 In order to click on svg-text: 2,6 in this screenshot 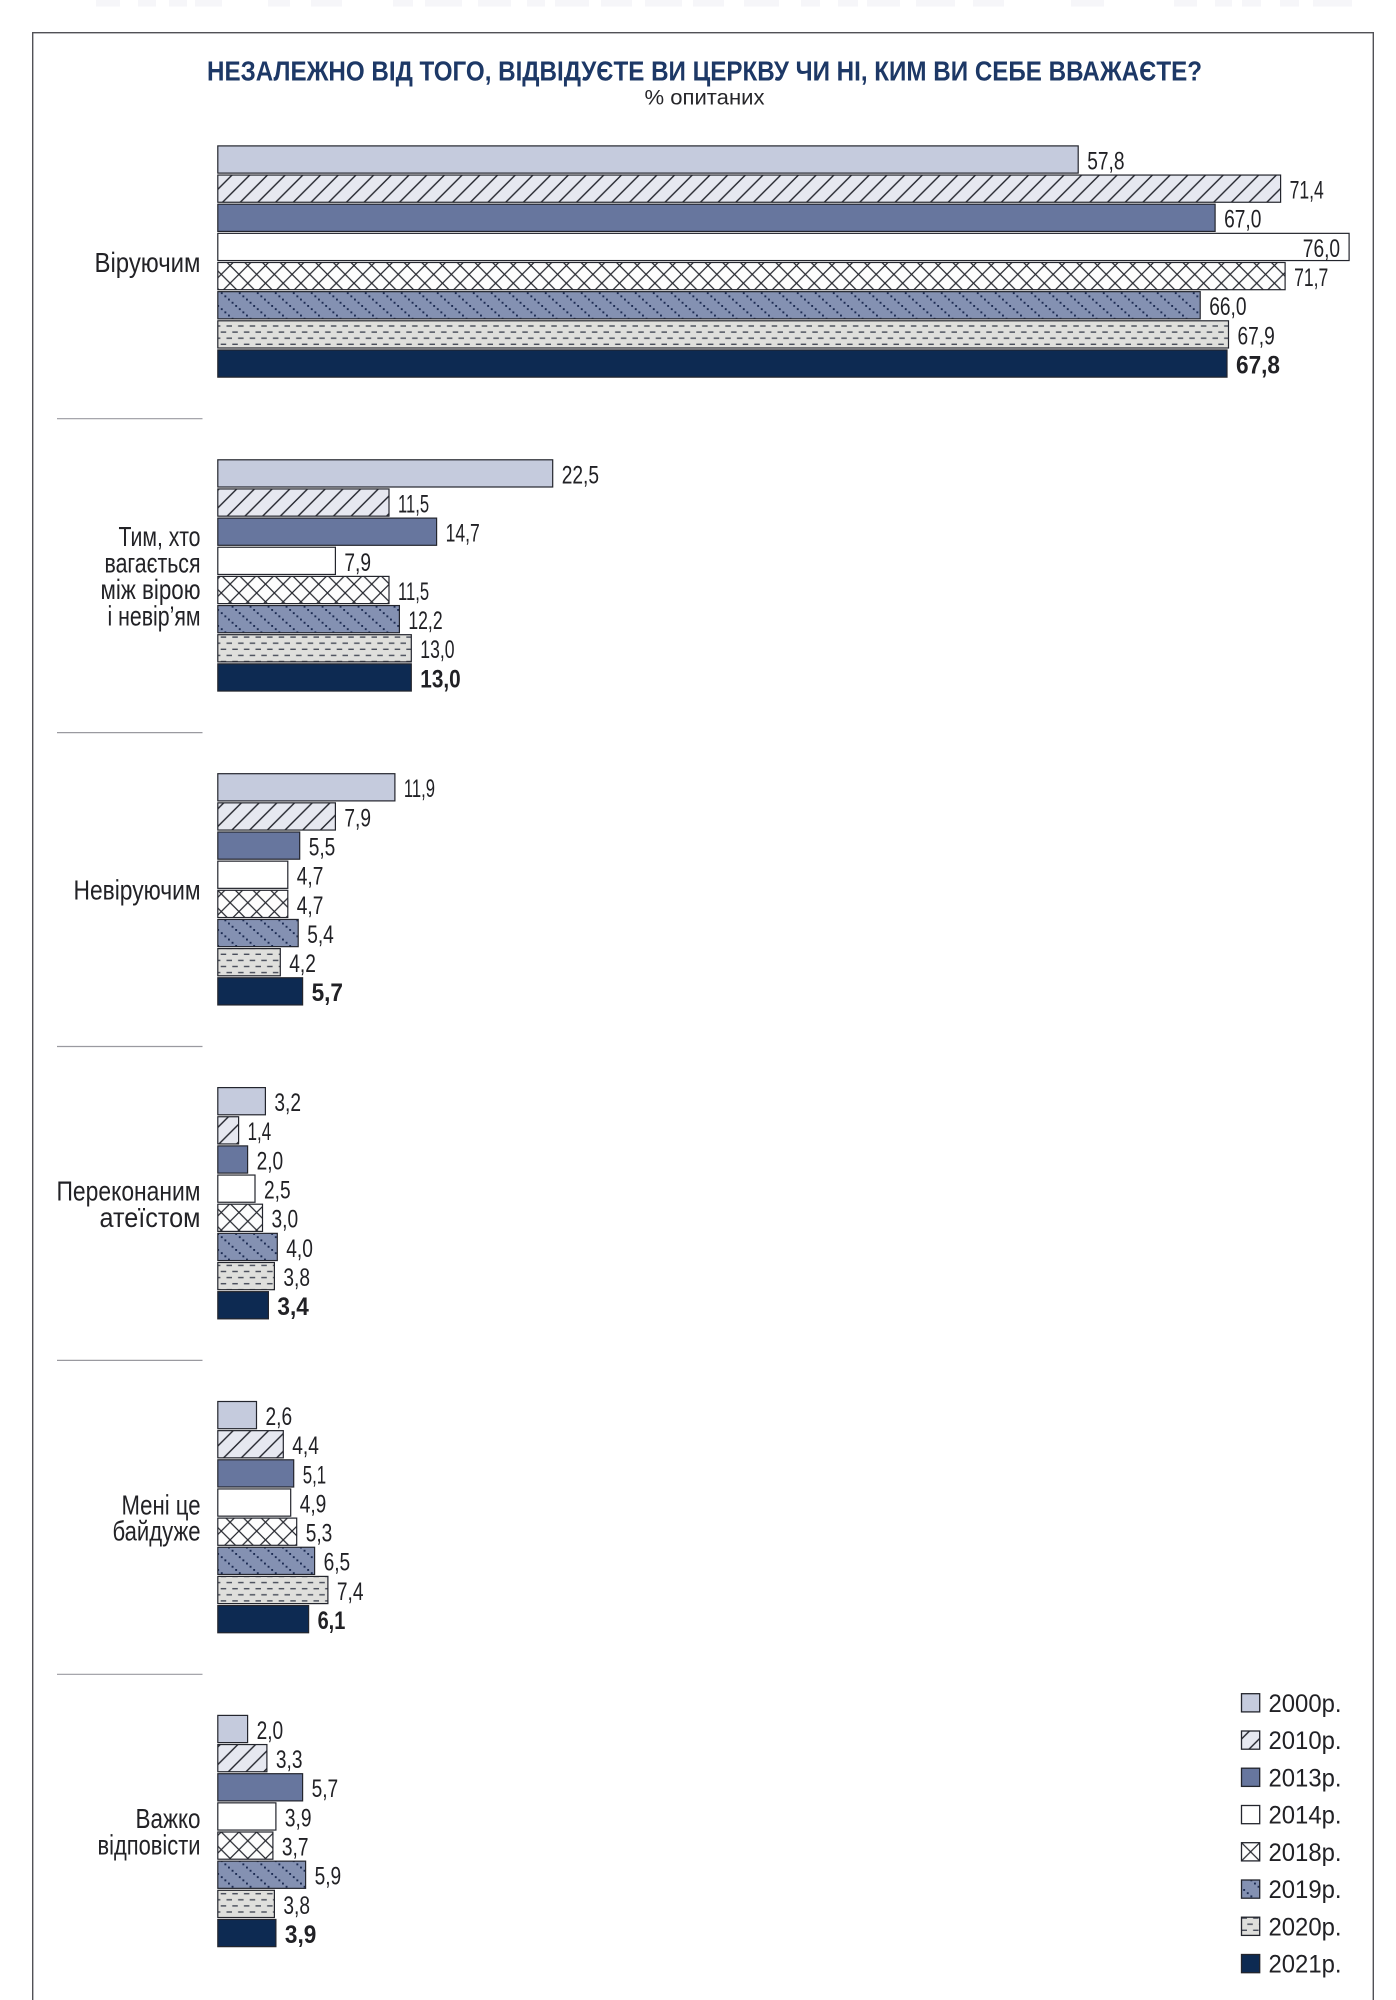, I will do `click(279, 1417)`.